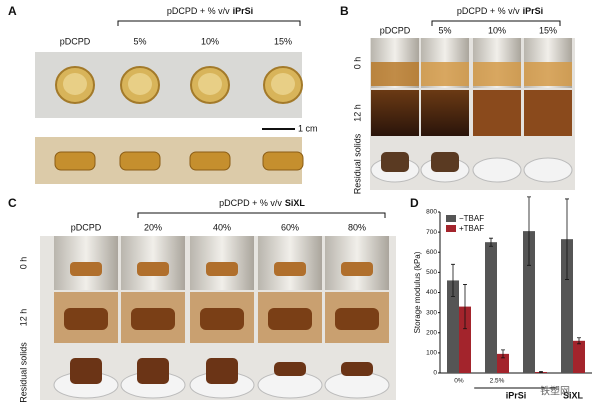  Describe the element at coordinates (295, 203) in the screenshot. I see `header-bold: SiXL` at that location.